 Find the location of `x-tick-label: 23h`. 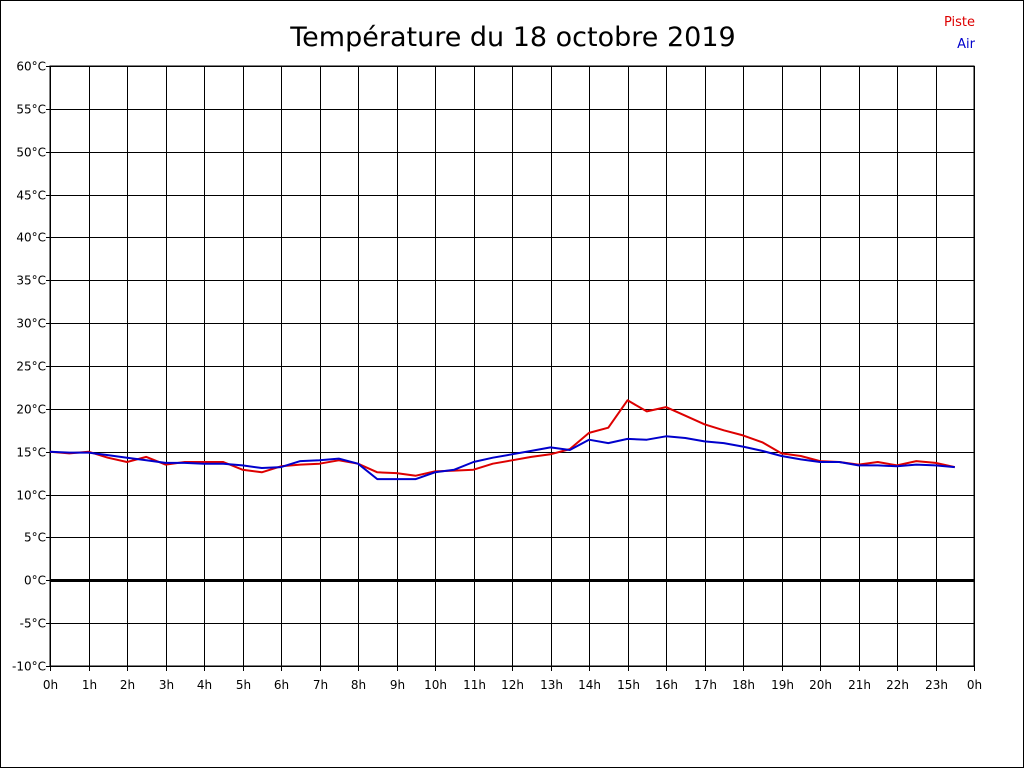

x-tick-label: 23h is located at coordinates (936, 685).